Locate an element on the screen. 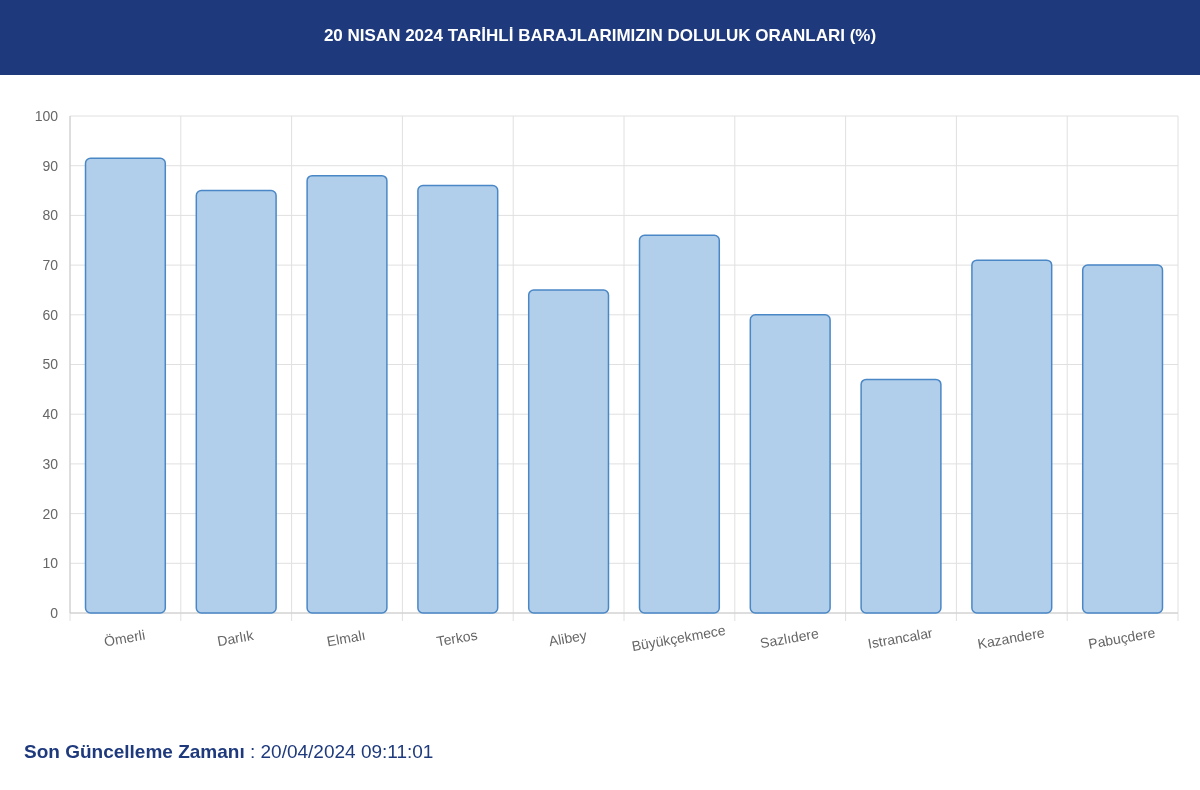  x-tick-label: Büyükçekmece is located at coordinates (678, 638).